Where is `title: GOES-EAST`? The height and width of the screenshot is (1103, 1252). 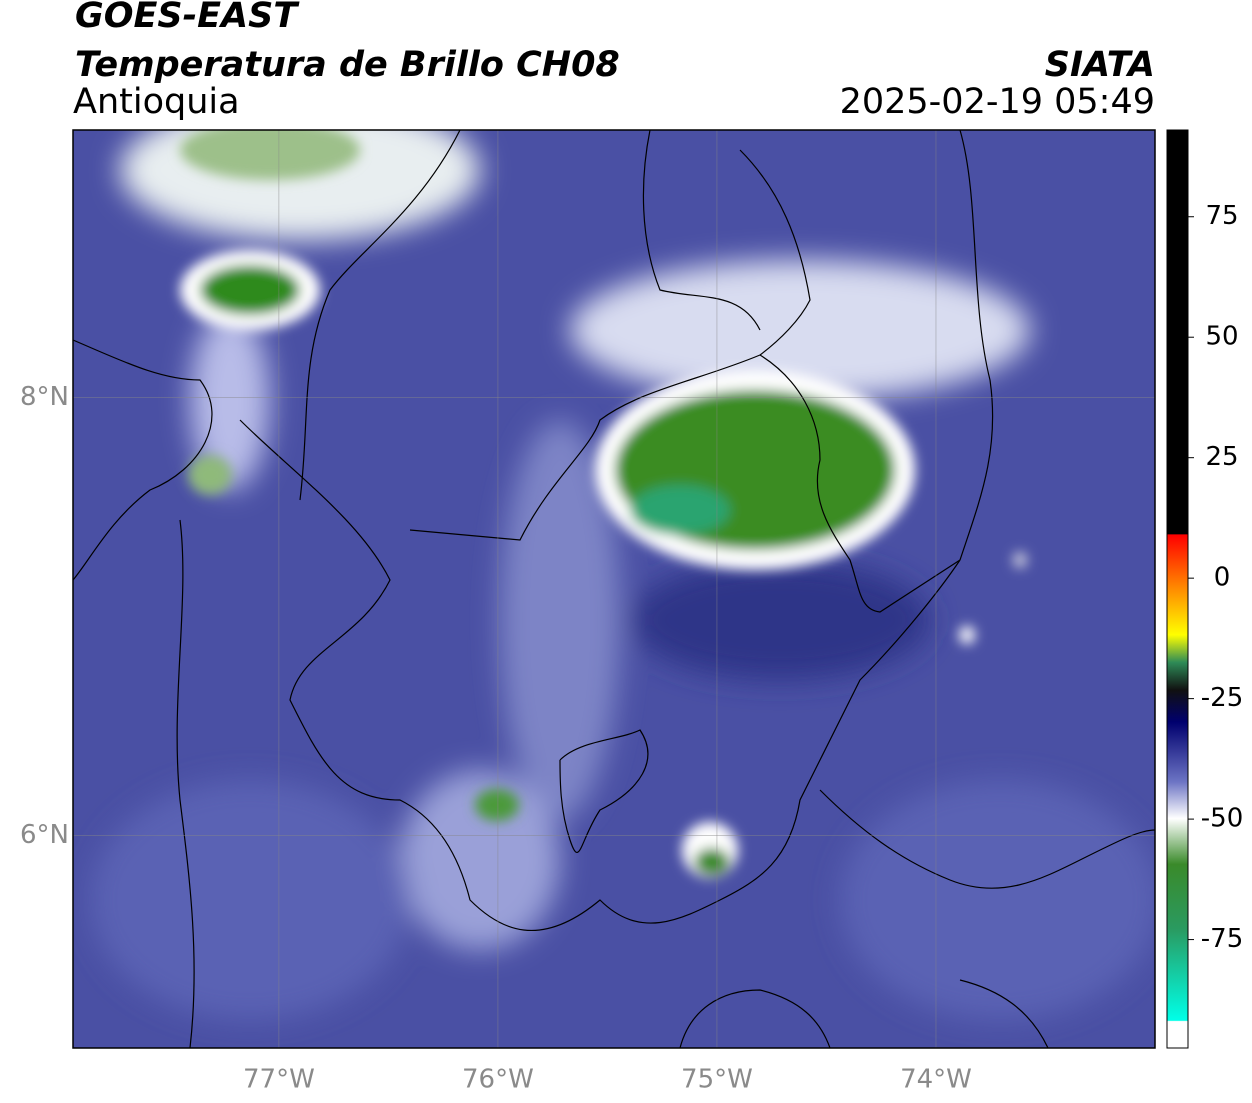 title: GOES-EAST is located at coordinates (187, 18).